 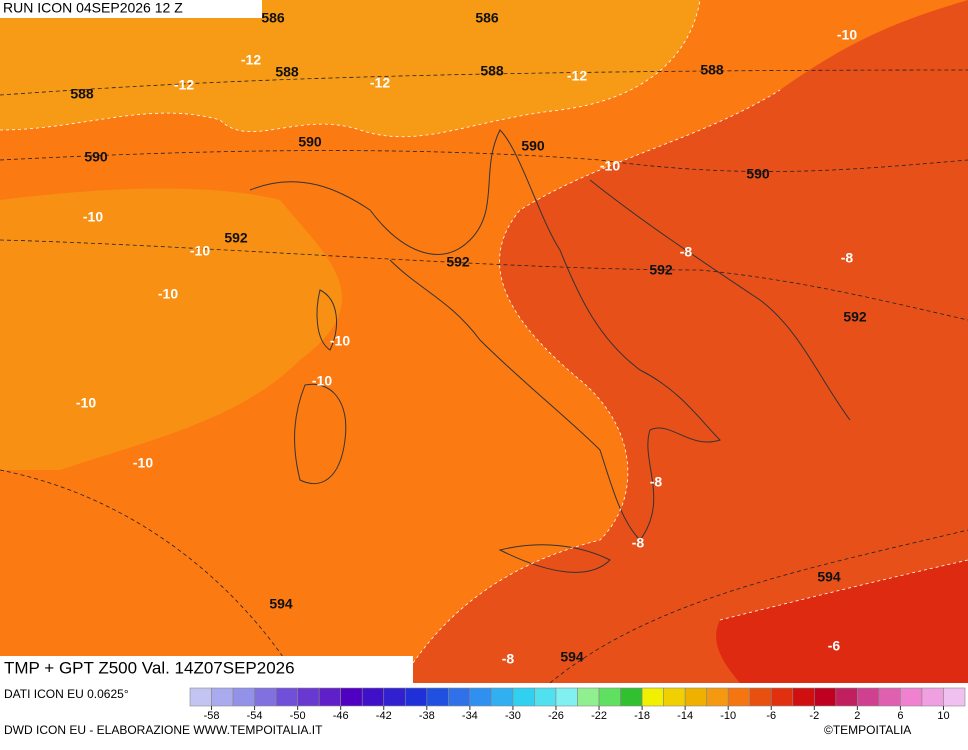 I want to click on colorbar-tick-label: -2, so click(x=814, y=716).